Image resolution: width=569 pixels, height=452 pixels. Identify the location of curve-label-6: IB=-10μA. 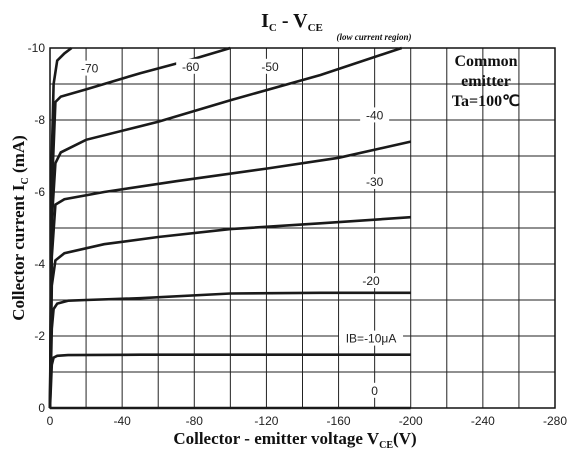
(371, 339).